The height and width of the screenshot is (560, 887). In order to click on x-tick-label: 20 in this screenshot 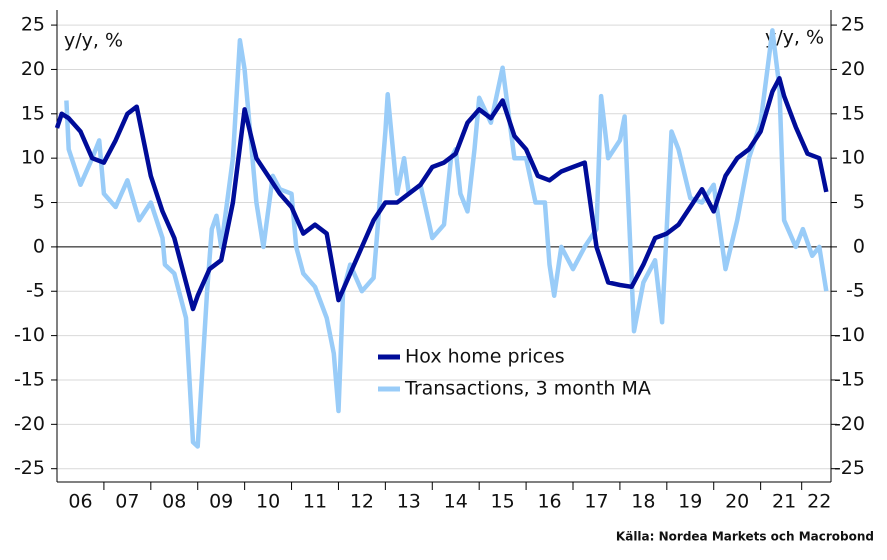, I will do `click(737, 502)`.